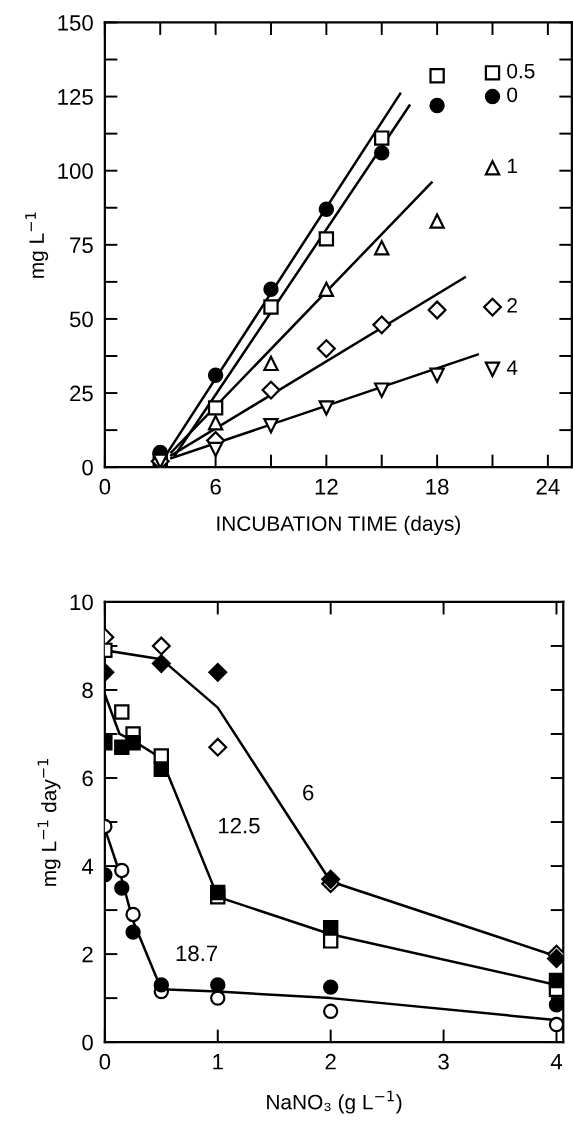 The width and height of the screenshot is (573, 1123). What do you see at coordinates (308, 792) in the screenshot?
I see `annotation: 6` at bounding box center [308, 792].